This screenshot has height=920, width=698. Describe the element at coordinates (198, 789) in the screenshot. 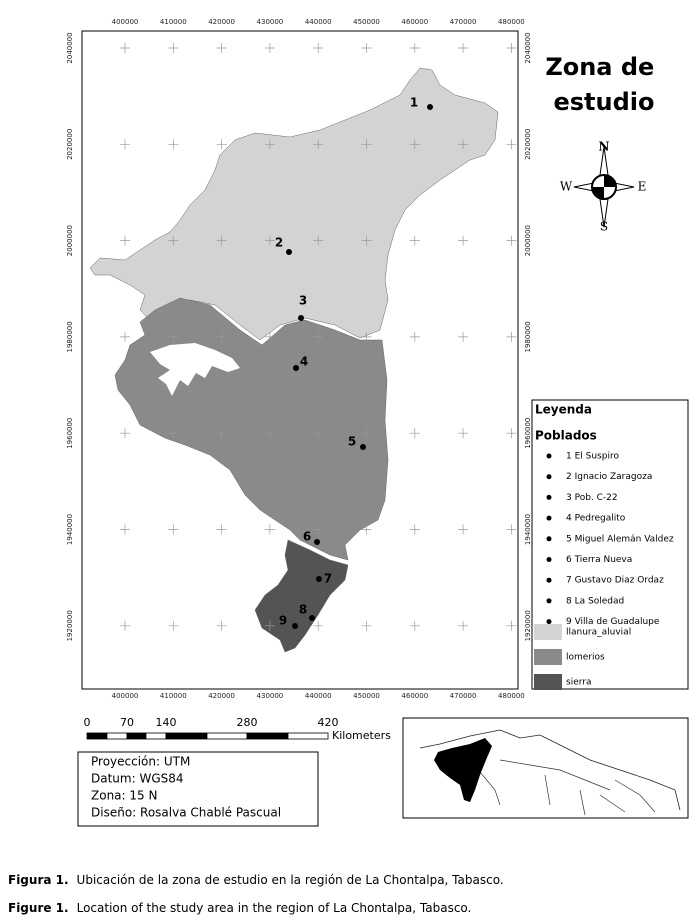

I see `info-box` at that location.